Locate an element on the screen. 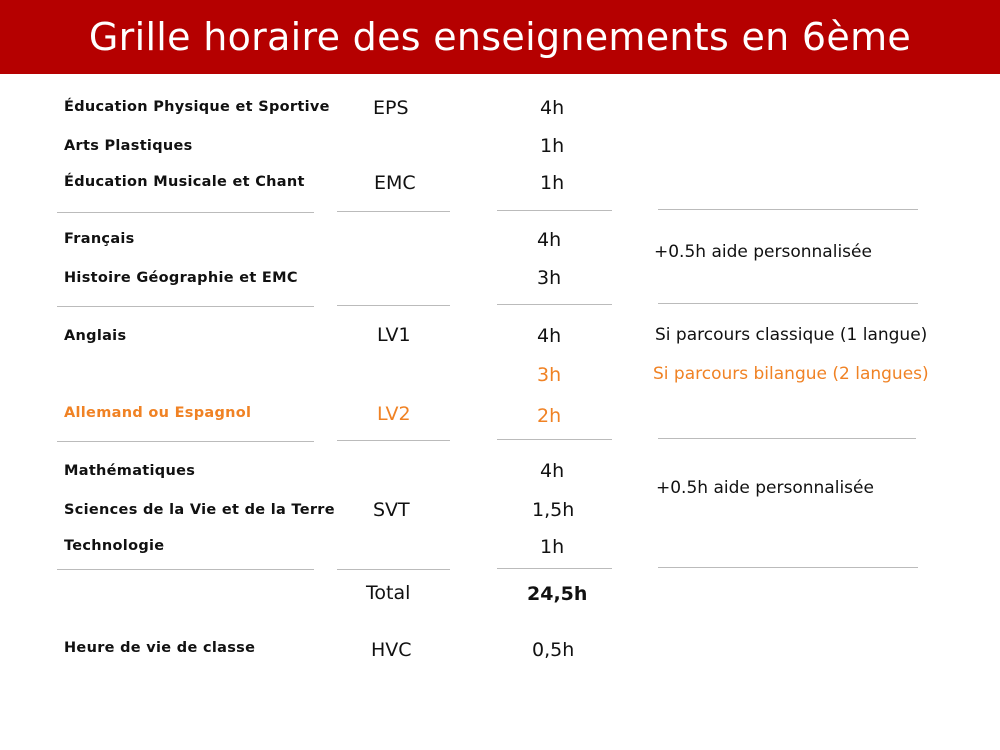 The image size is (1000, 750). abbr-svt: SVT is located at coordinates (391, 510).